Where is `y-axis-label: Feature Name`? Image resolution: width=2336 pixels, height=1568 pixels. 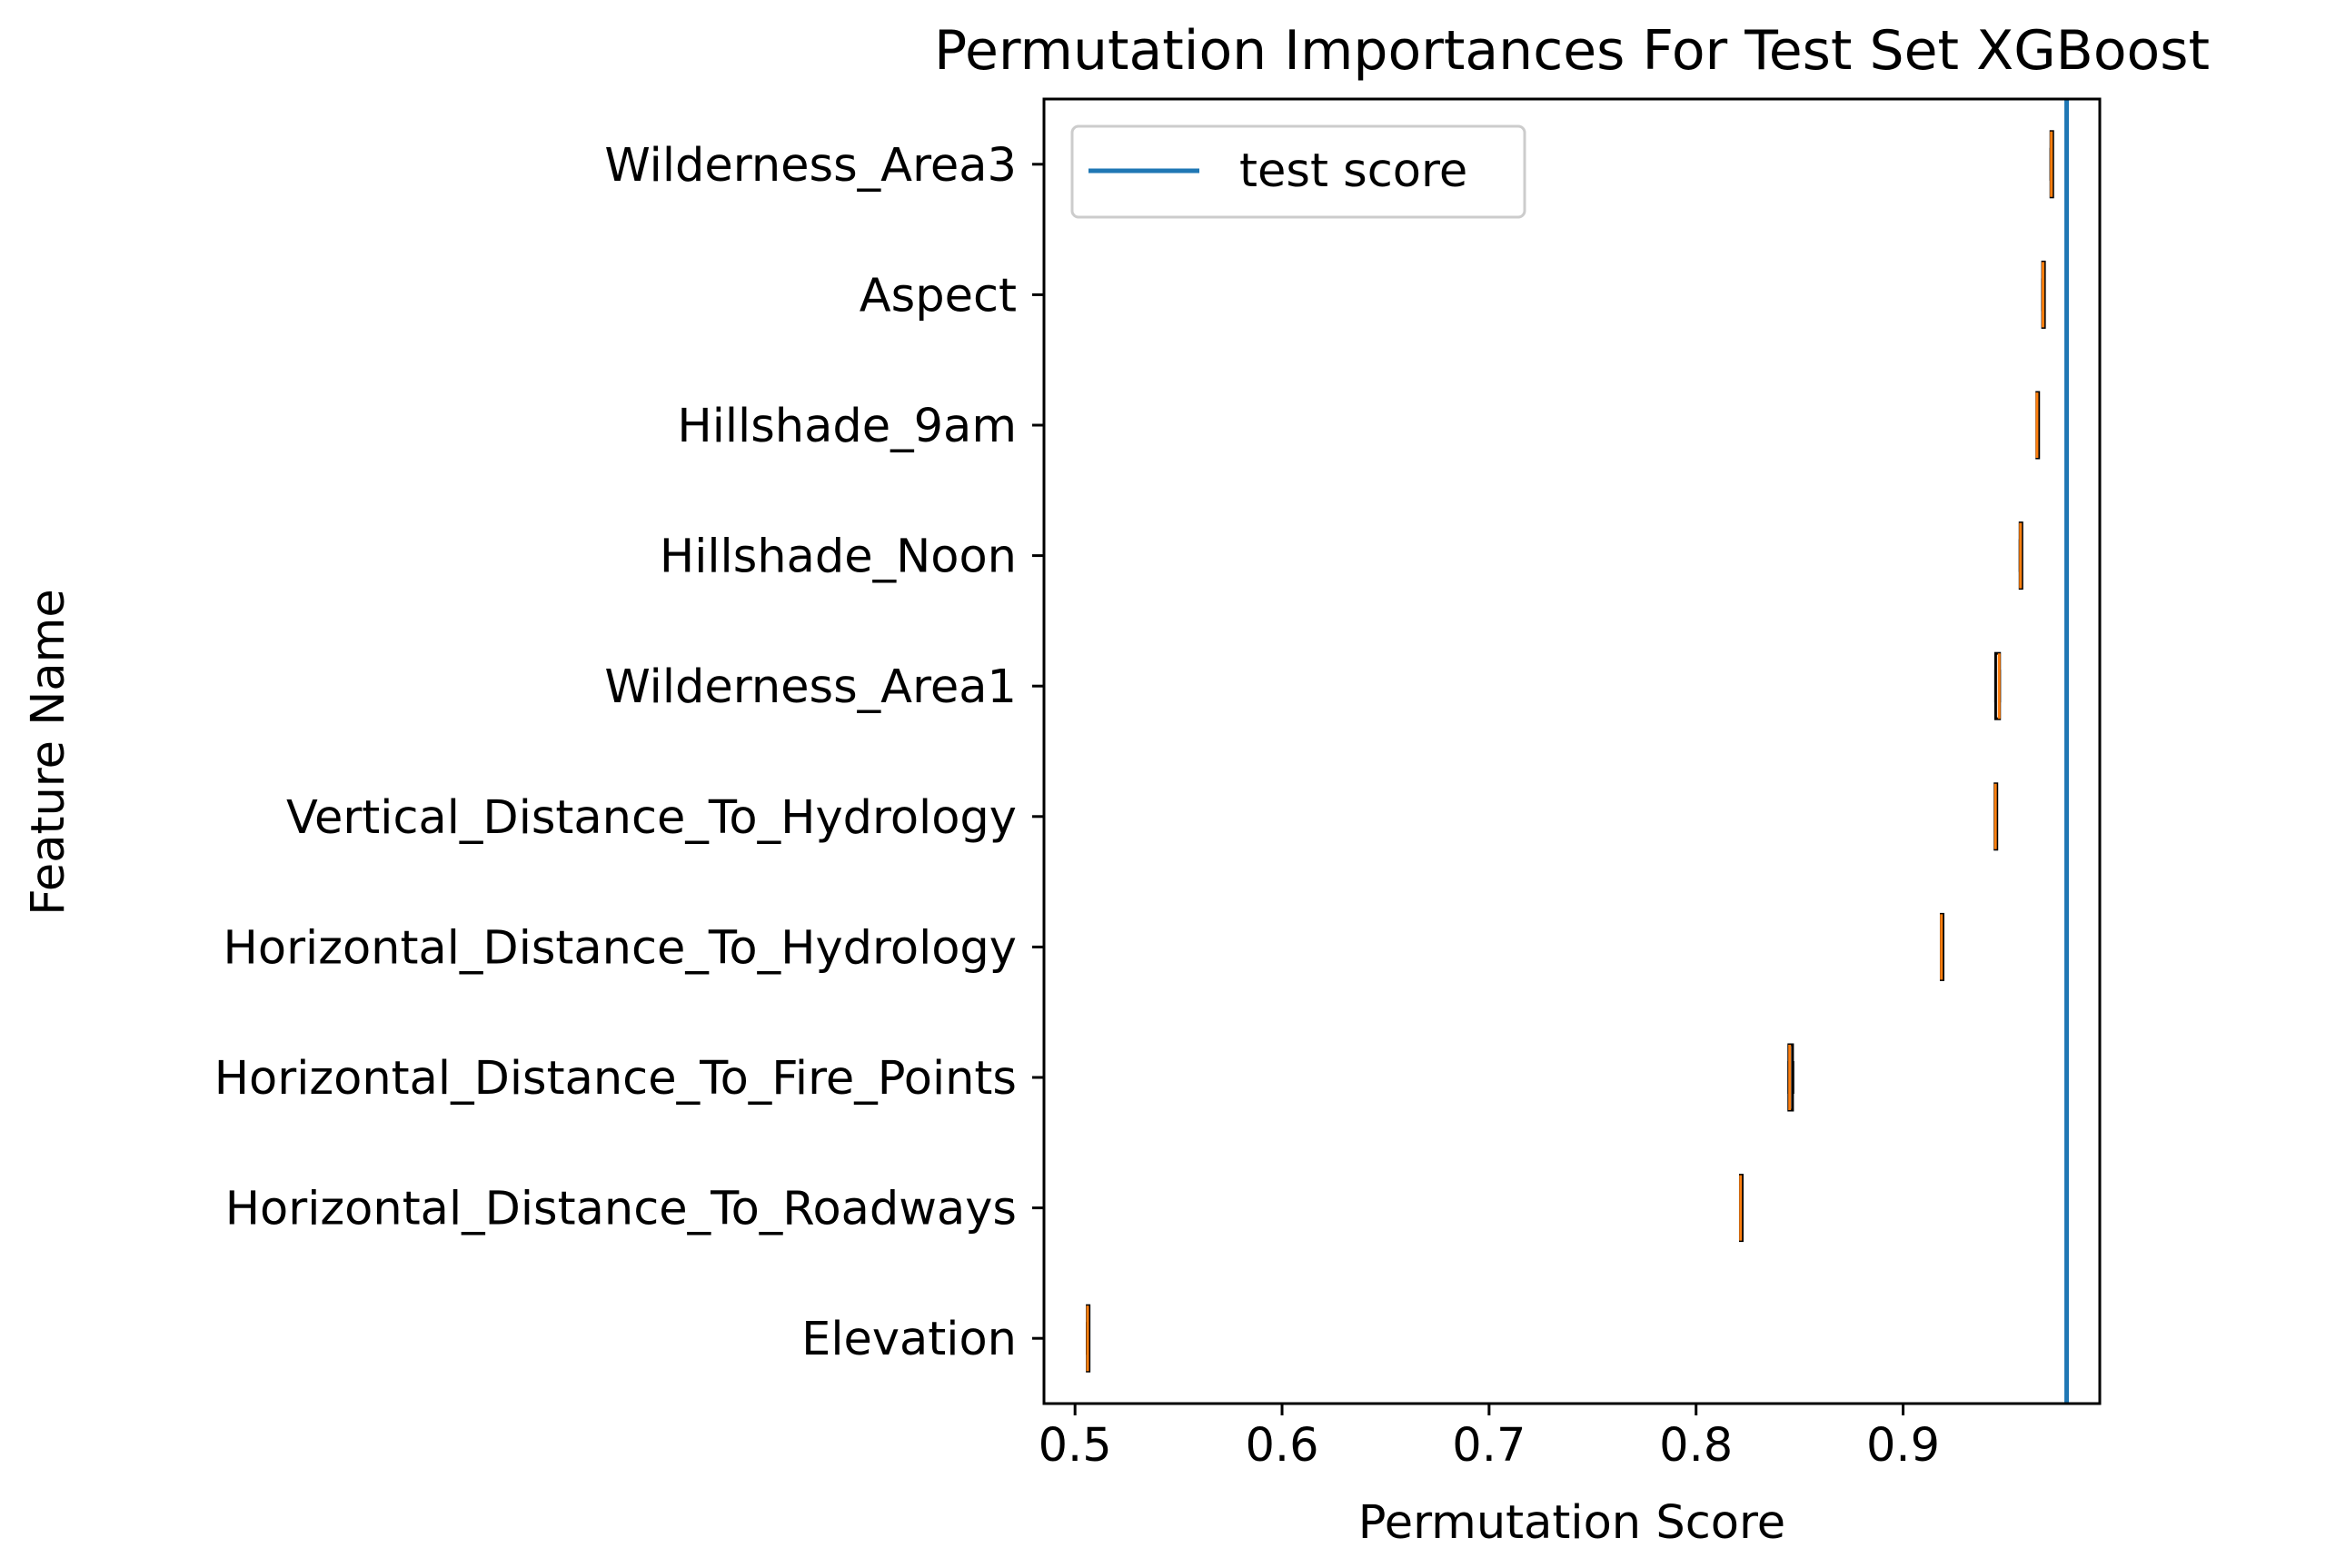
y-axis-label: Feature Name is located at coordinates (48, 752).